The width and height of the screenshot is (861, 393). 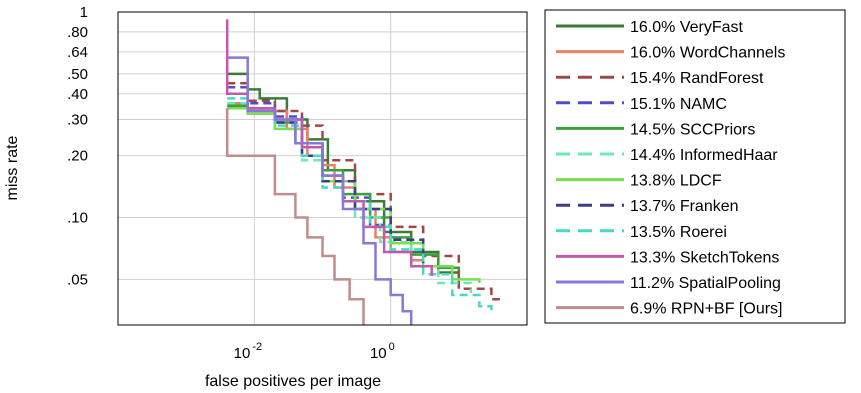 What do you see at coordinates (293, 381) in the screenshot?
I see `x-axis-label: false positives per image` at bounding box center [293, 381].